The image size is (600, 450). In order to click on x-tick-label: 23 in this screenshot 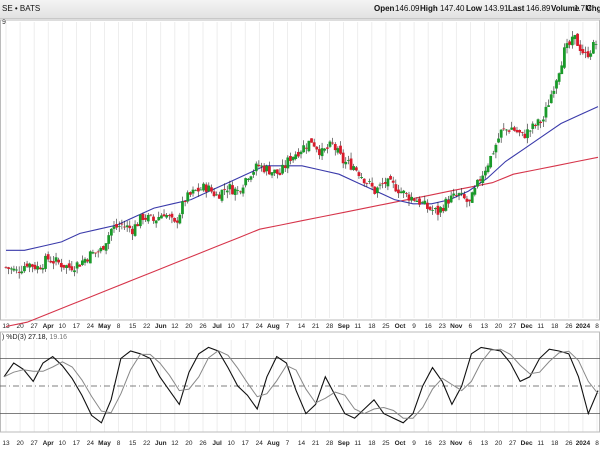, I will do `click(443, 326)`.